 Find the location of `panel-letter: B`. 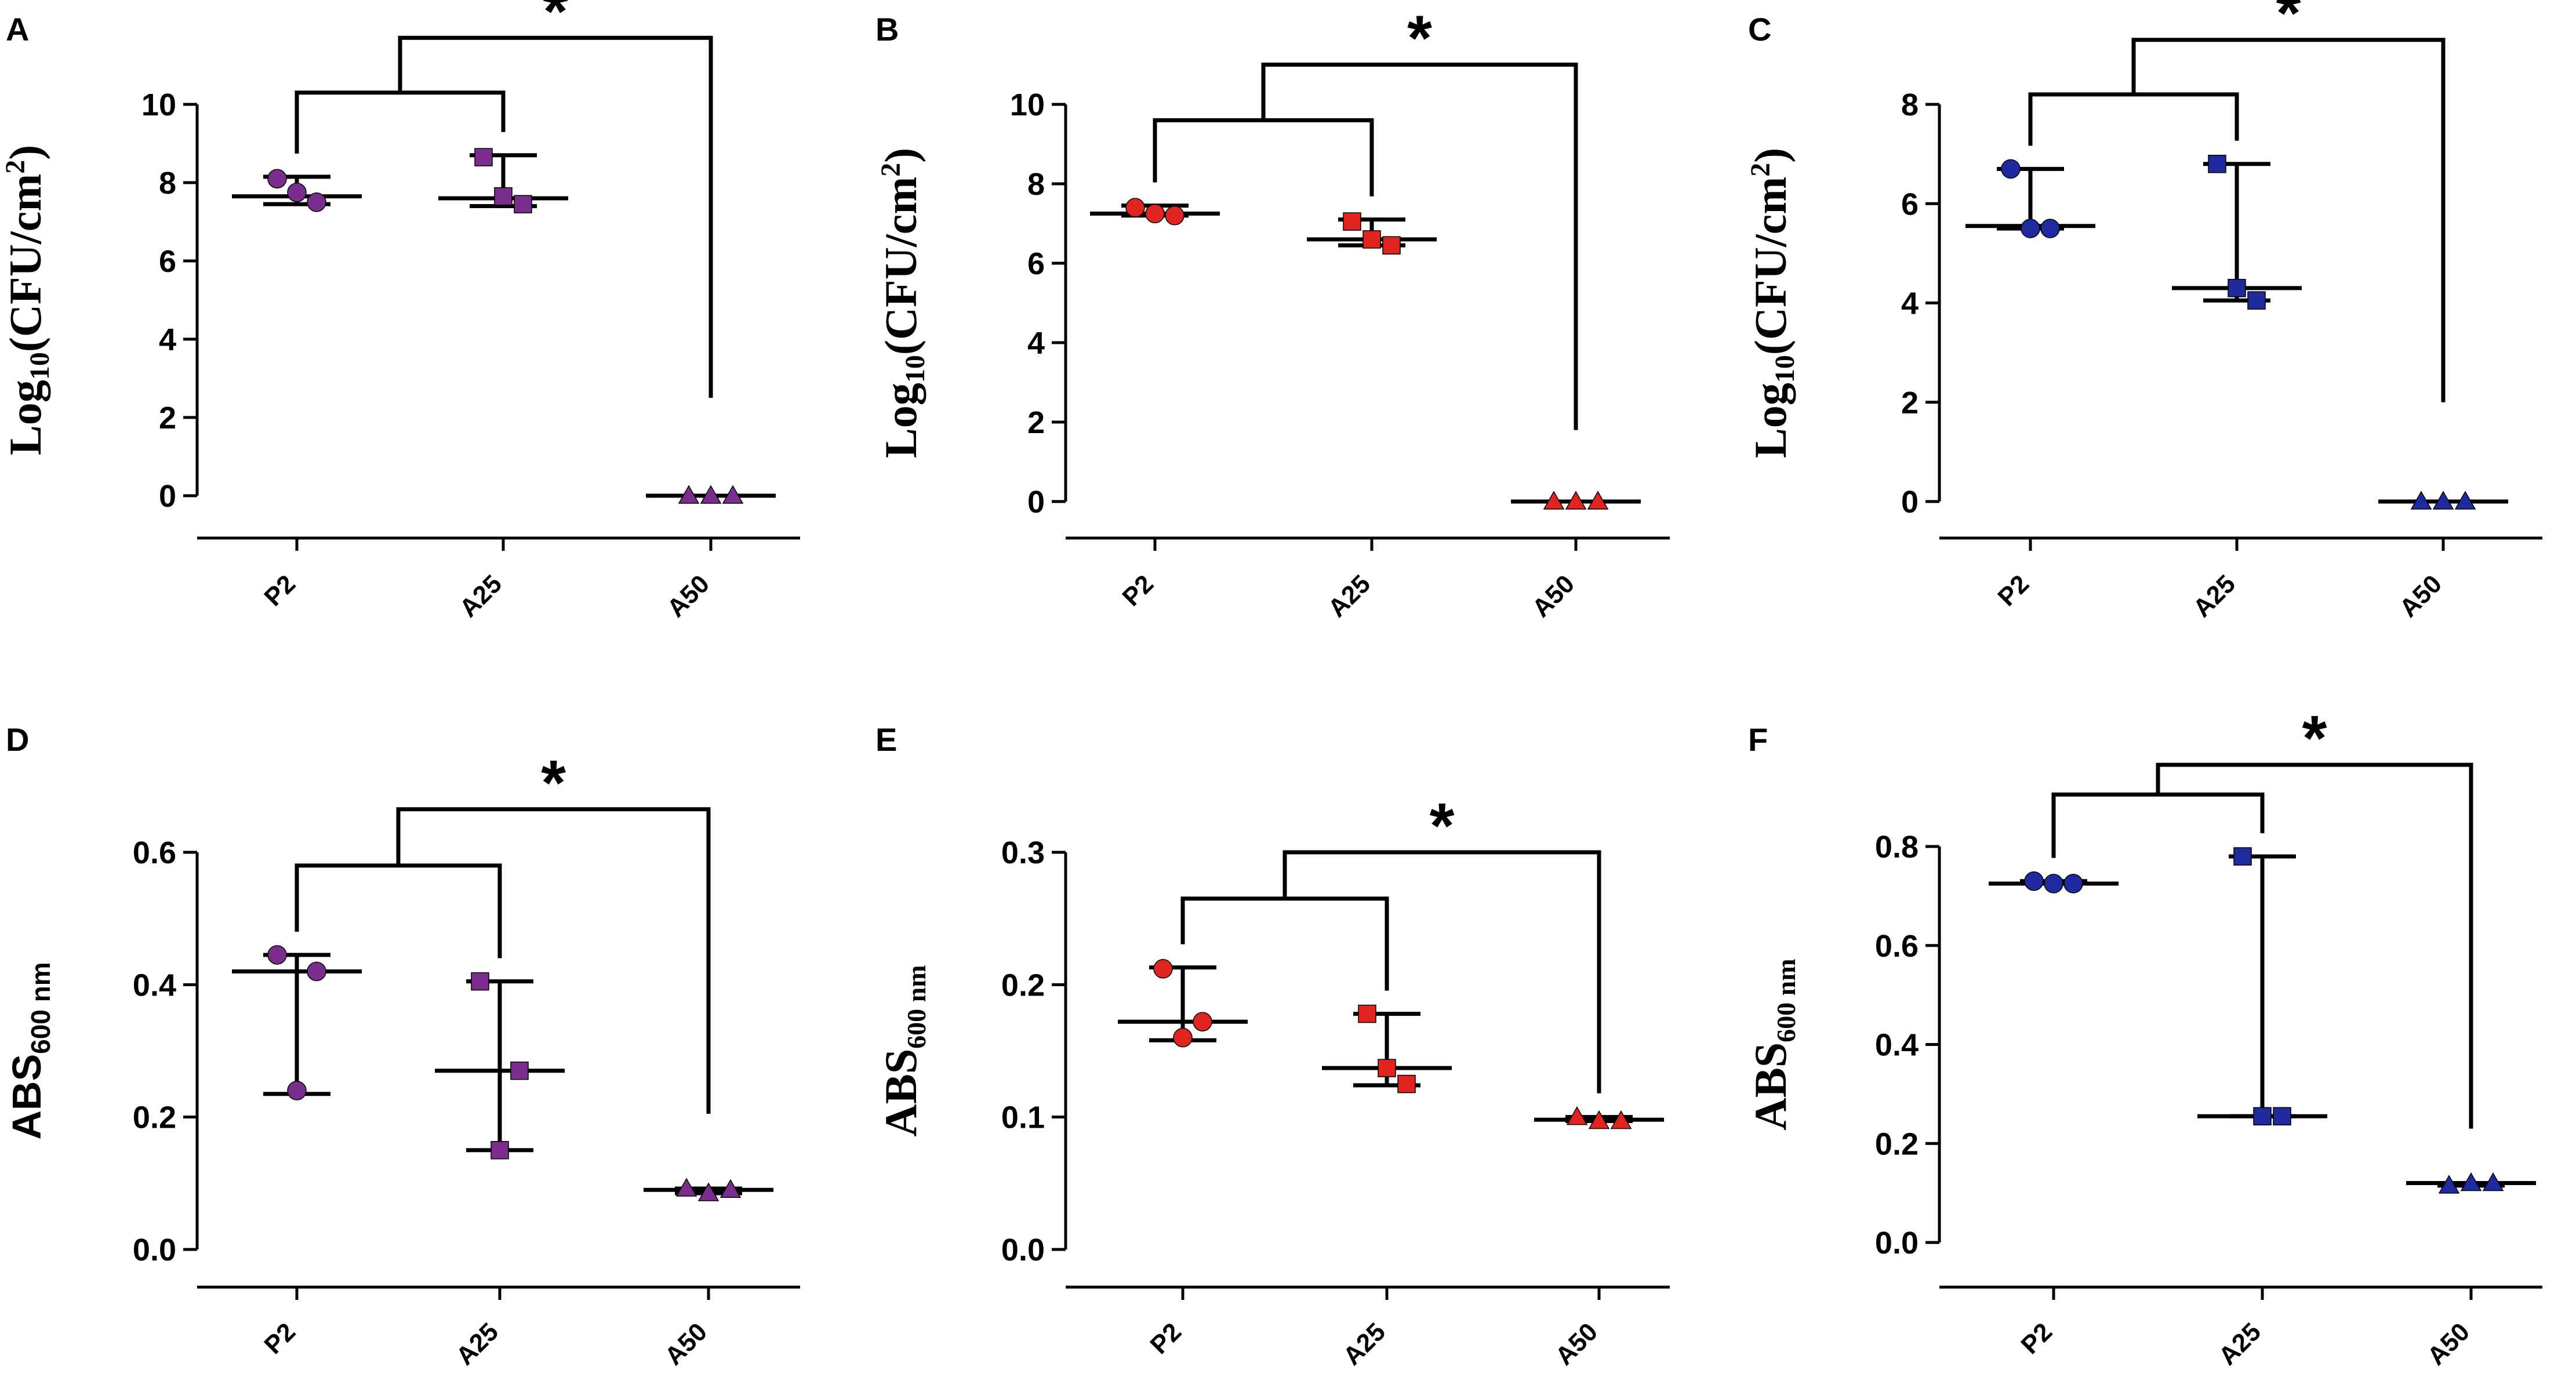

panel-letter: B is located at coordinates (887, 29).